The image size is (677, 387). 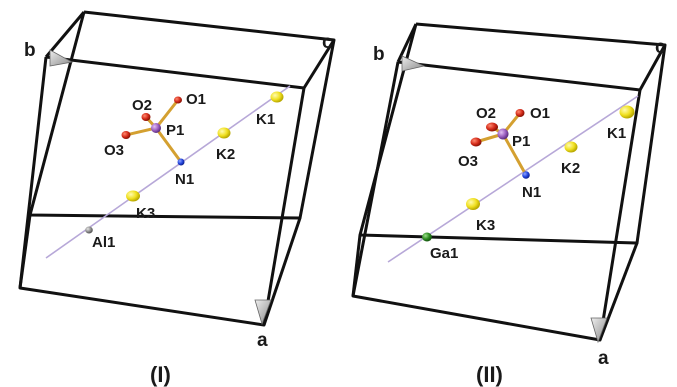 What do you see at coordinates (520, 113) in the screenshot?
I see `atom-O1-II` at bounding box center [520, 113].